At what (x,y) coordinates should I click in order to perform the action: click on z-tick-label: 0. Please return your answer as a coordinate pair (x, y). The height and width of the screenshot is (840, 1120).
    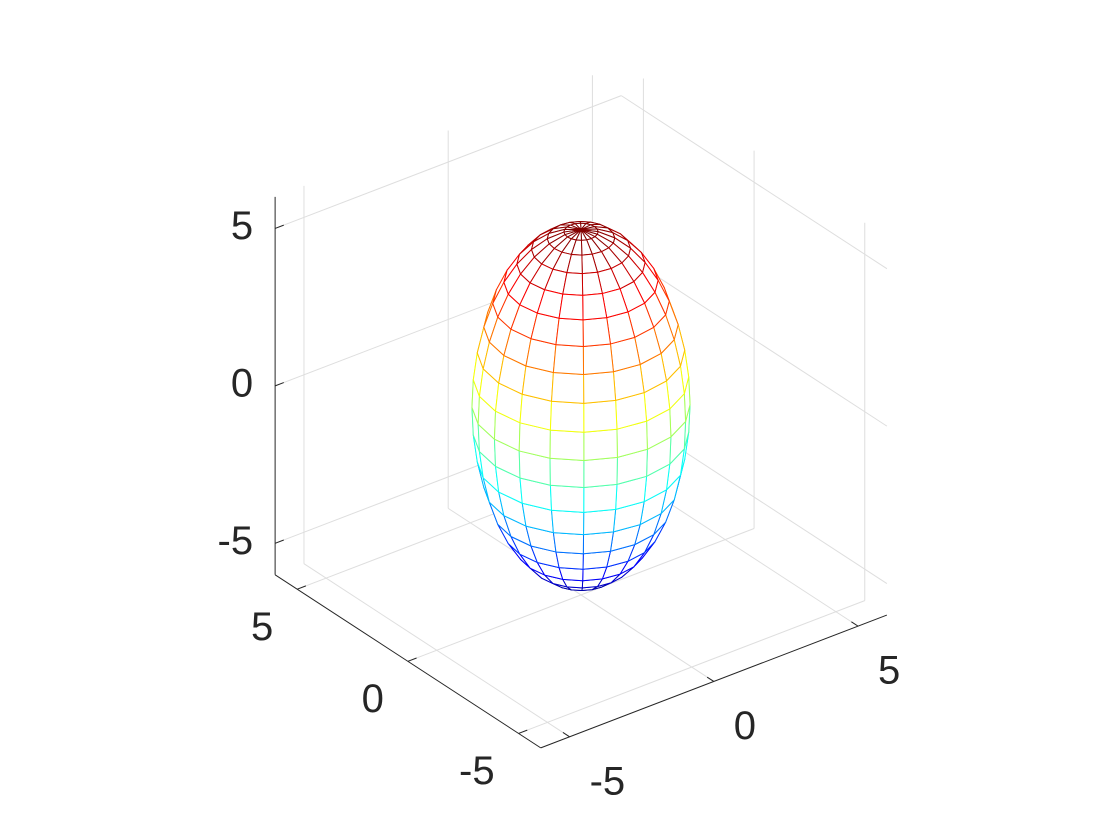
    Looking at the image, I should click on (242, 383).